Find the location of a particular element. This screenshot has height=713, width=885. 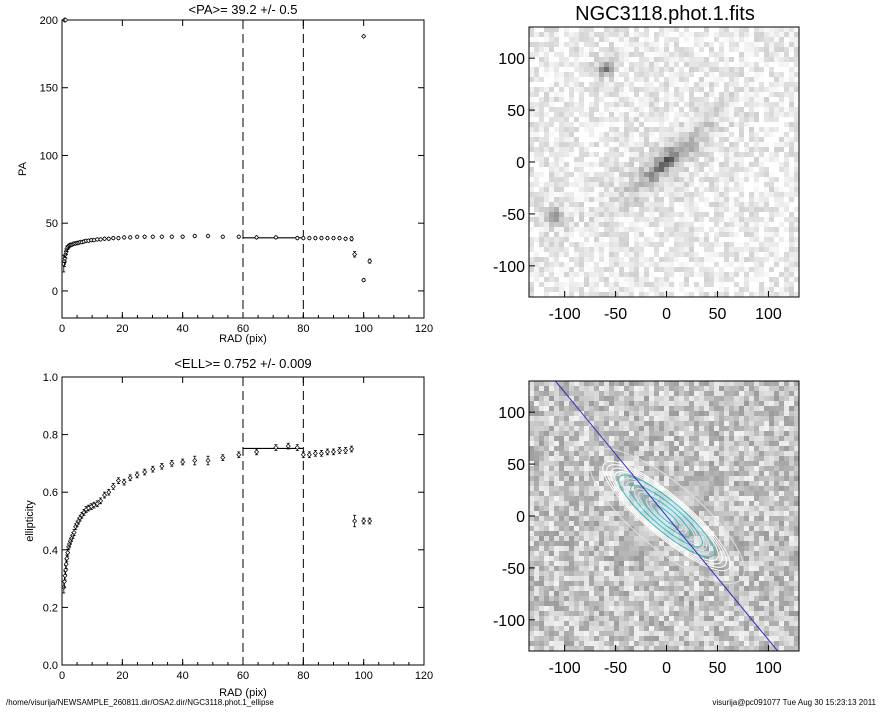

pa-outlier-point is located at coordinates (364, 36).